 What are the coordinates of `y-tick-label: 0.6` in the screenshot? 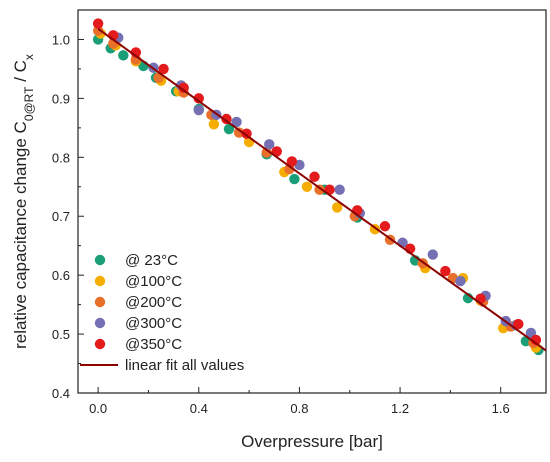 It's located at (61, 275).